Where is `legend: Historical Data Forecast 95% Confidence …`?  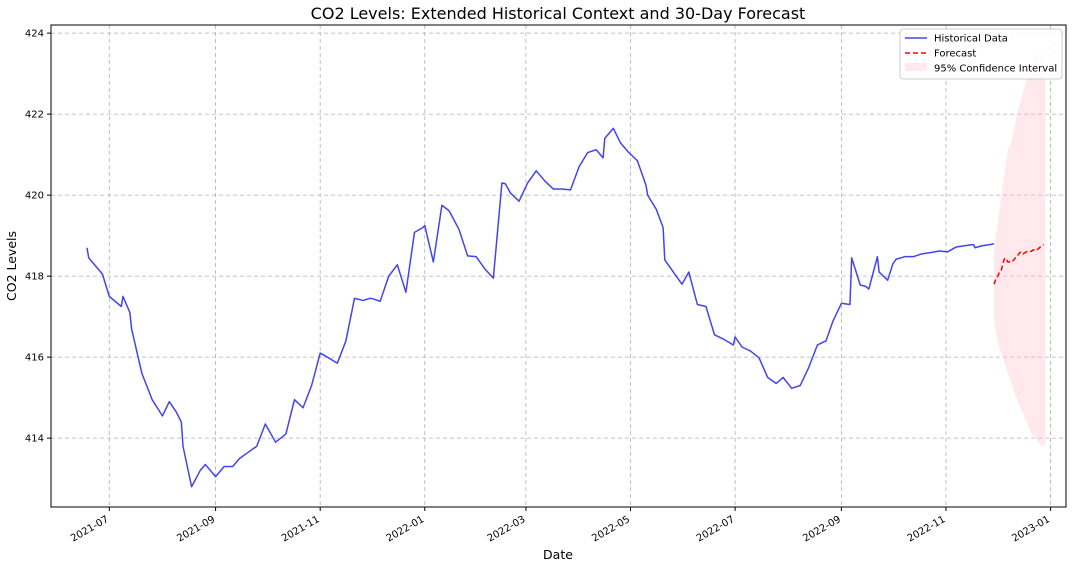
legend: Historical Data Forecast 95% Confidence … is located at coordinates (981, 54).